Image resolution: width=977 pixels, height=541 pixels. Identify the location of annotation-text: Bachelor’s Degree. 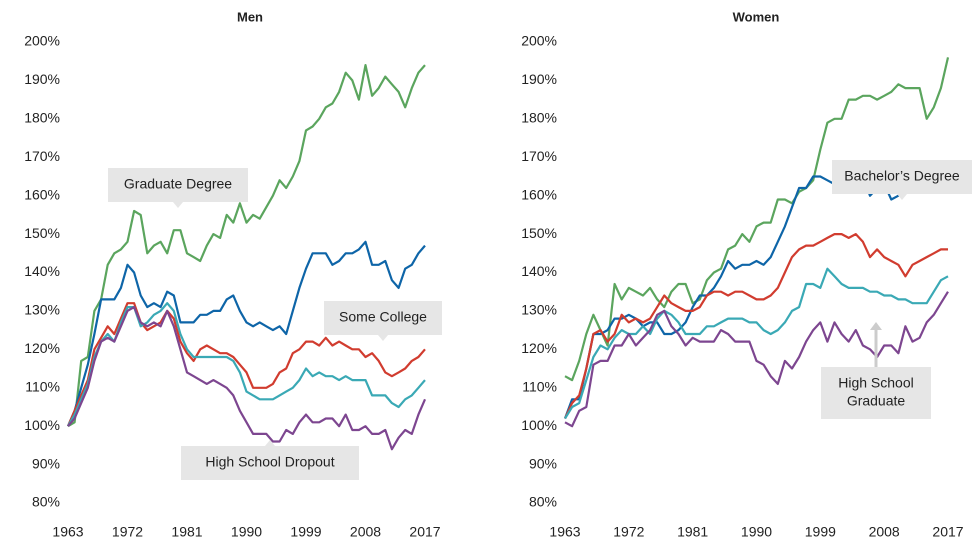
(902, 176).